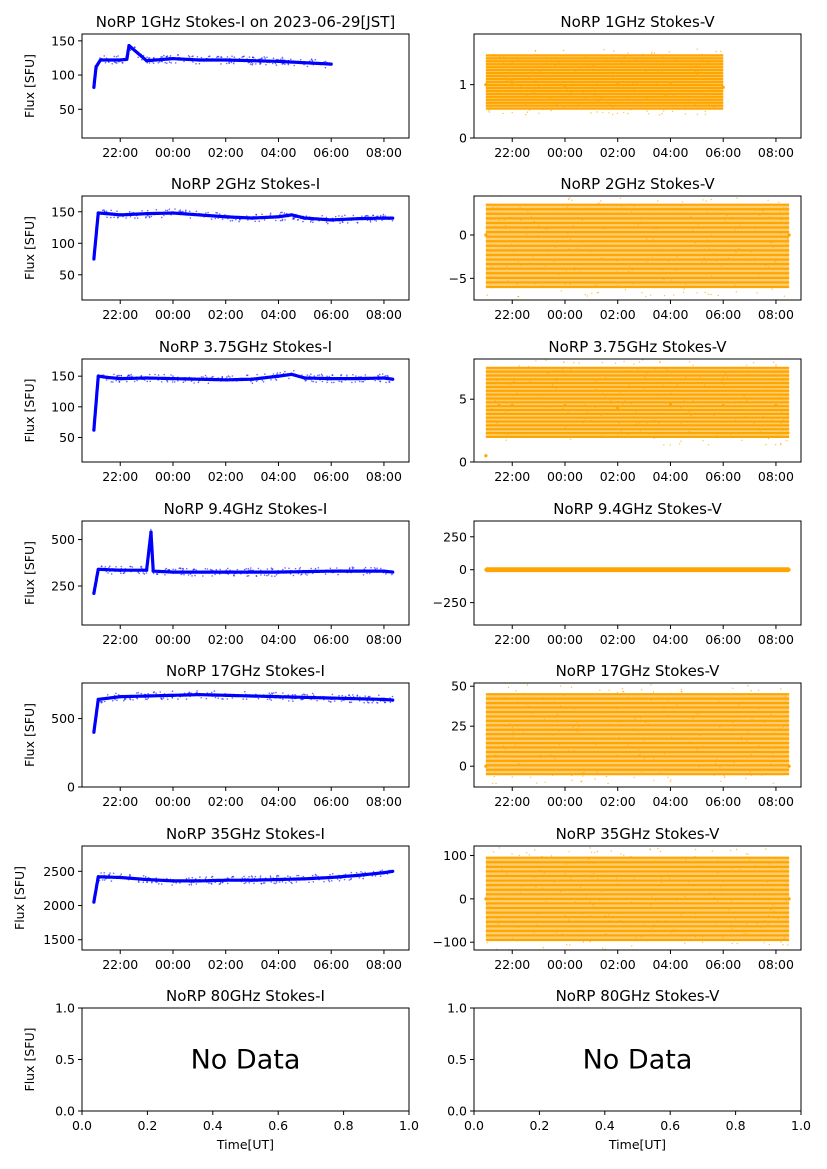 Image resolution: width=827 pixels, height=1169 pixels. What do you see at coordinates (226, 639) in the screenshot?
I see `x-tick-label: 02:00` at bounding box center [226, 639].